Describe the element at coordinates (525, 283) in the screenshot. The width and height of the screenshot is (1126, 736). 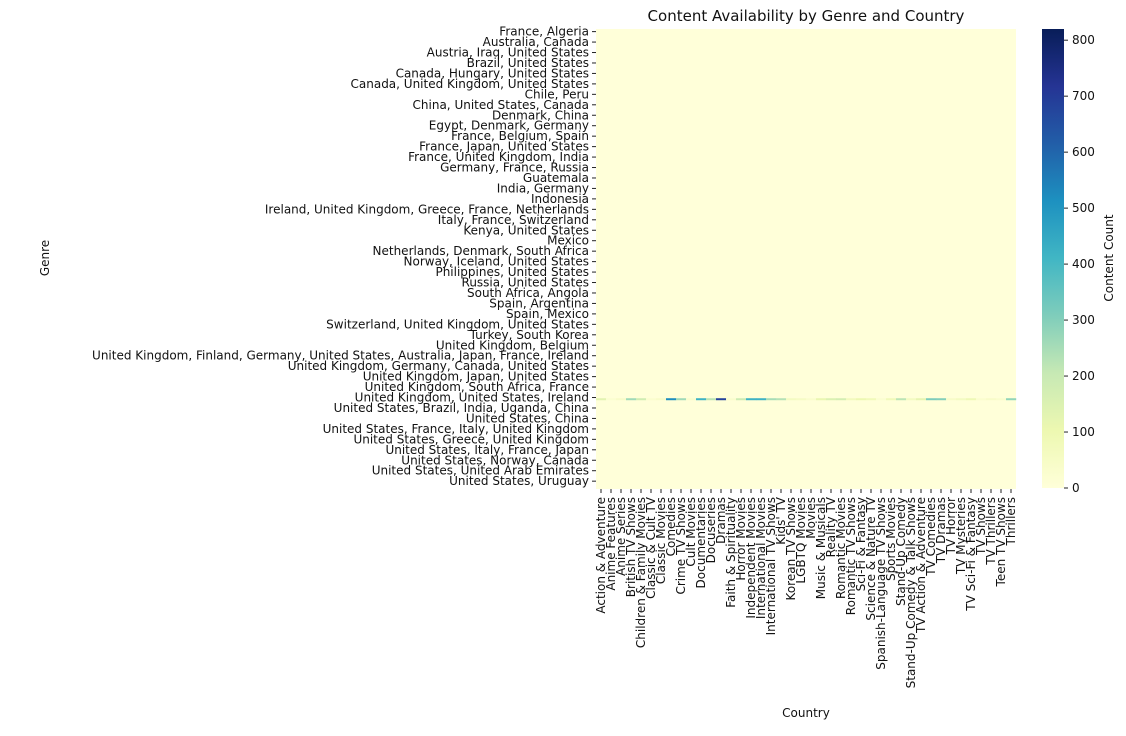
I see `y-tick-label: Russia, United States` at that location.